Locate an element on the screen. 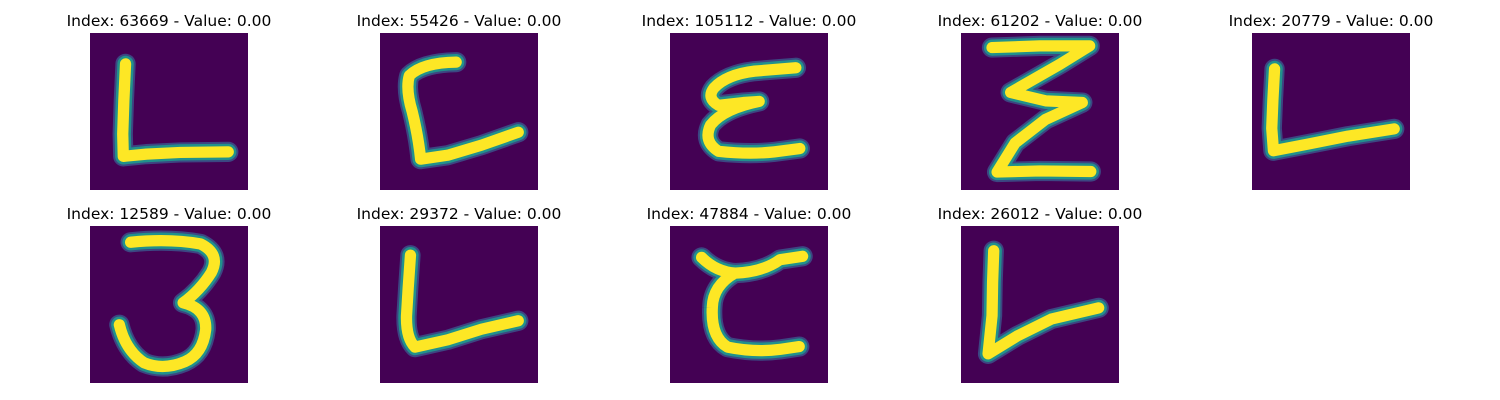 This screenshot has height=400, width=1500. image-panel-9: Index: 26012 - Value: 0.00 is located at coordinates (1040, 299).